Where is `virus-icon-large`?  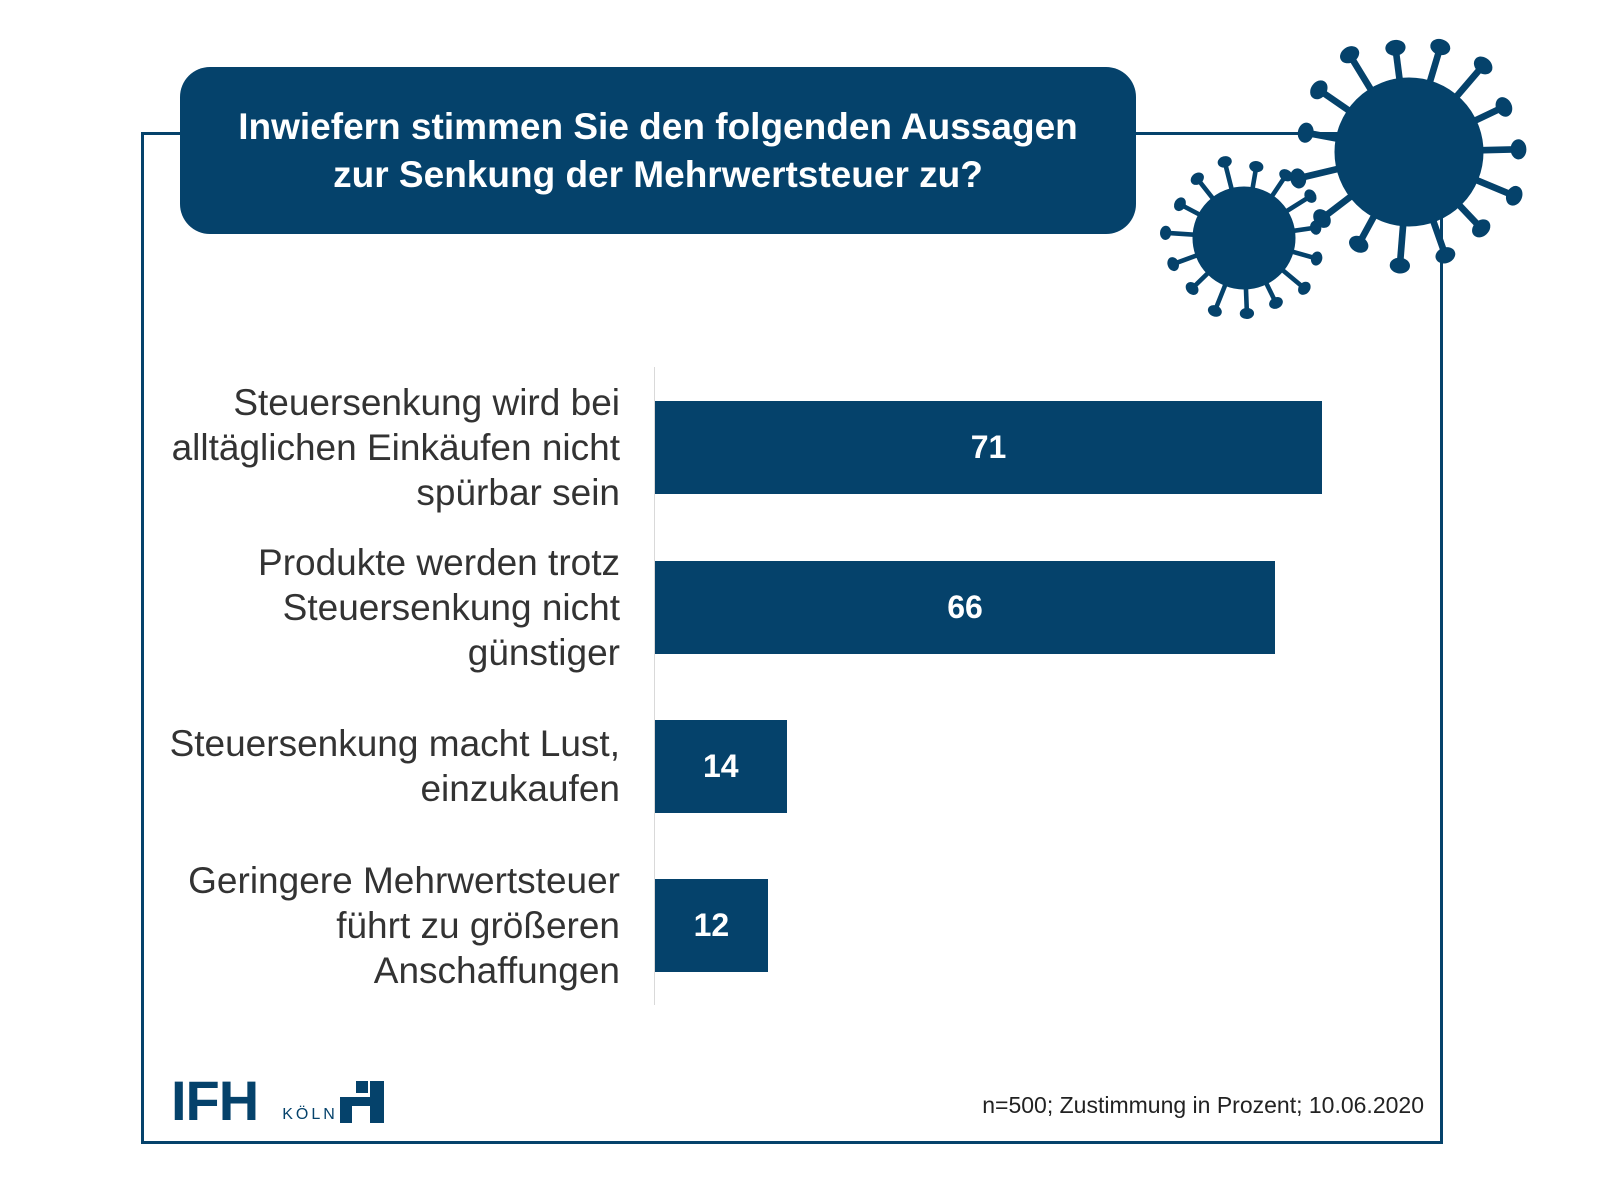
virus-icon-large is located at coordinates (1408, 156).